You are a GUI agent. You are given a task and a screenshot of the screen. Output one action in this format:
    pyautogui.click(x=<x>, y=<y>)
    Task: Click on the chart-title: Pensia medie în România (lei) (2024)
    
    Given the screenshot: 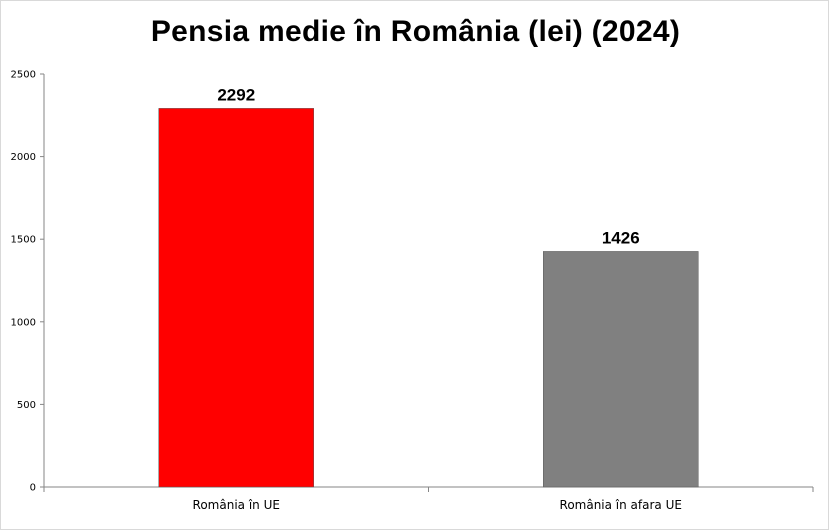 What is the action you would take?
    pyautogui.click(x=415, y=31)
    